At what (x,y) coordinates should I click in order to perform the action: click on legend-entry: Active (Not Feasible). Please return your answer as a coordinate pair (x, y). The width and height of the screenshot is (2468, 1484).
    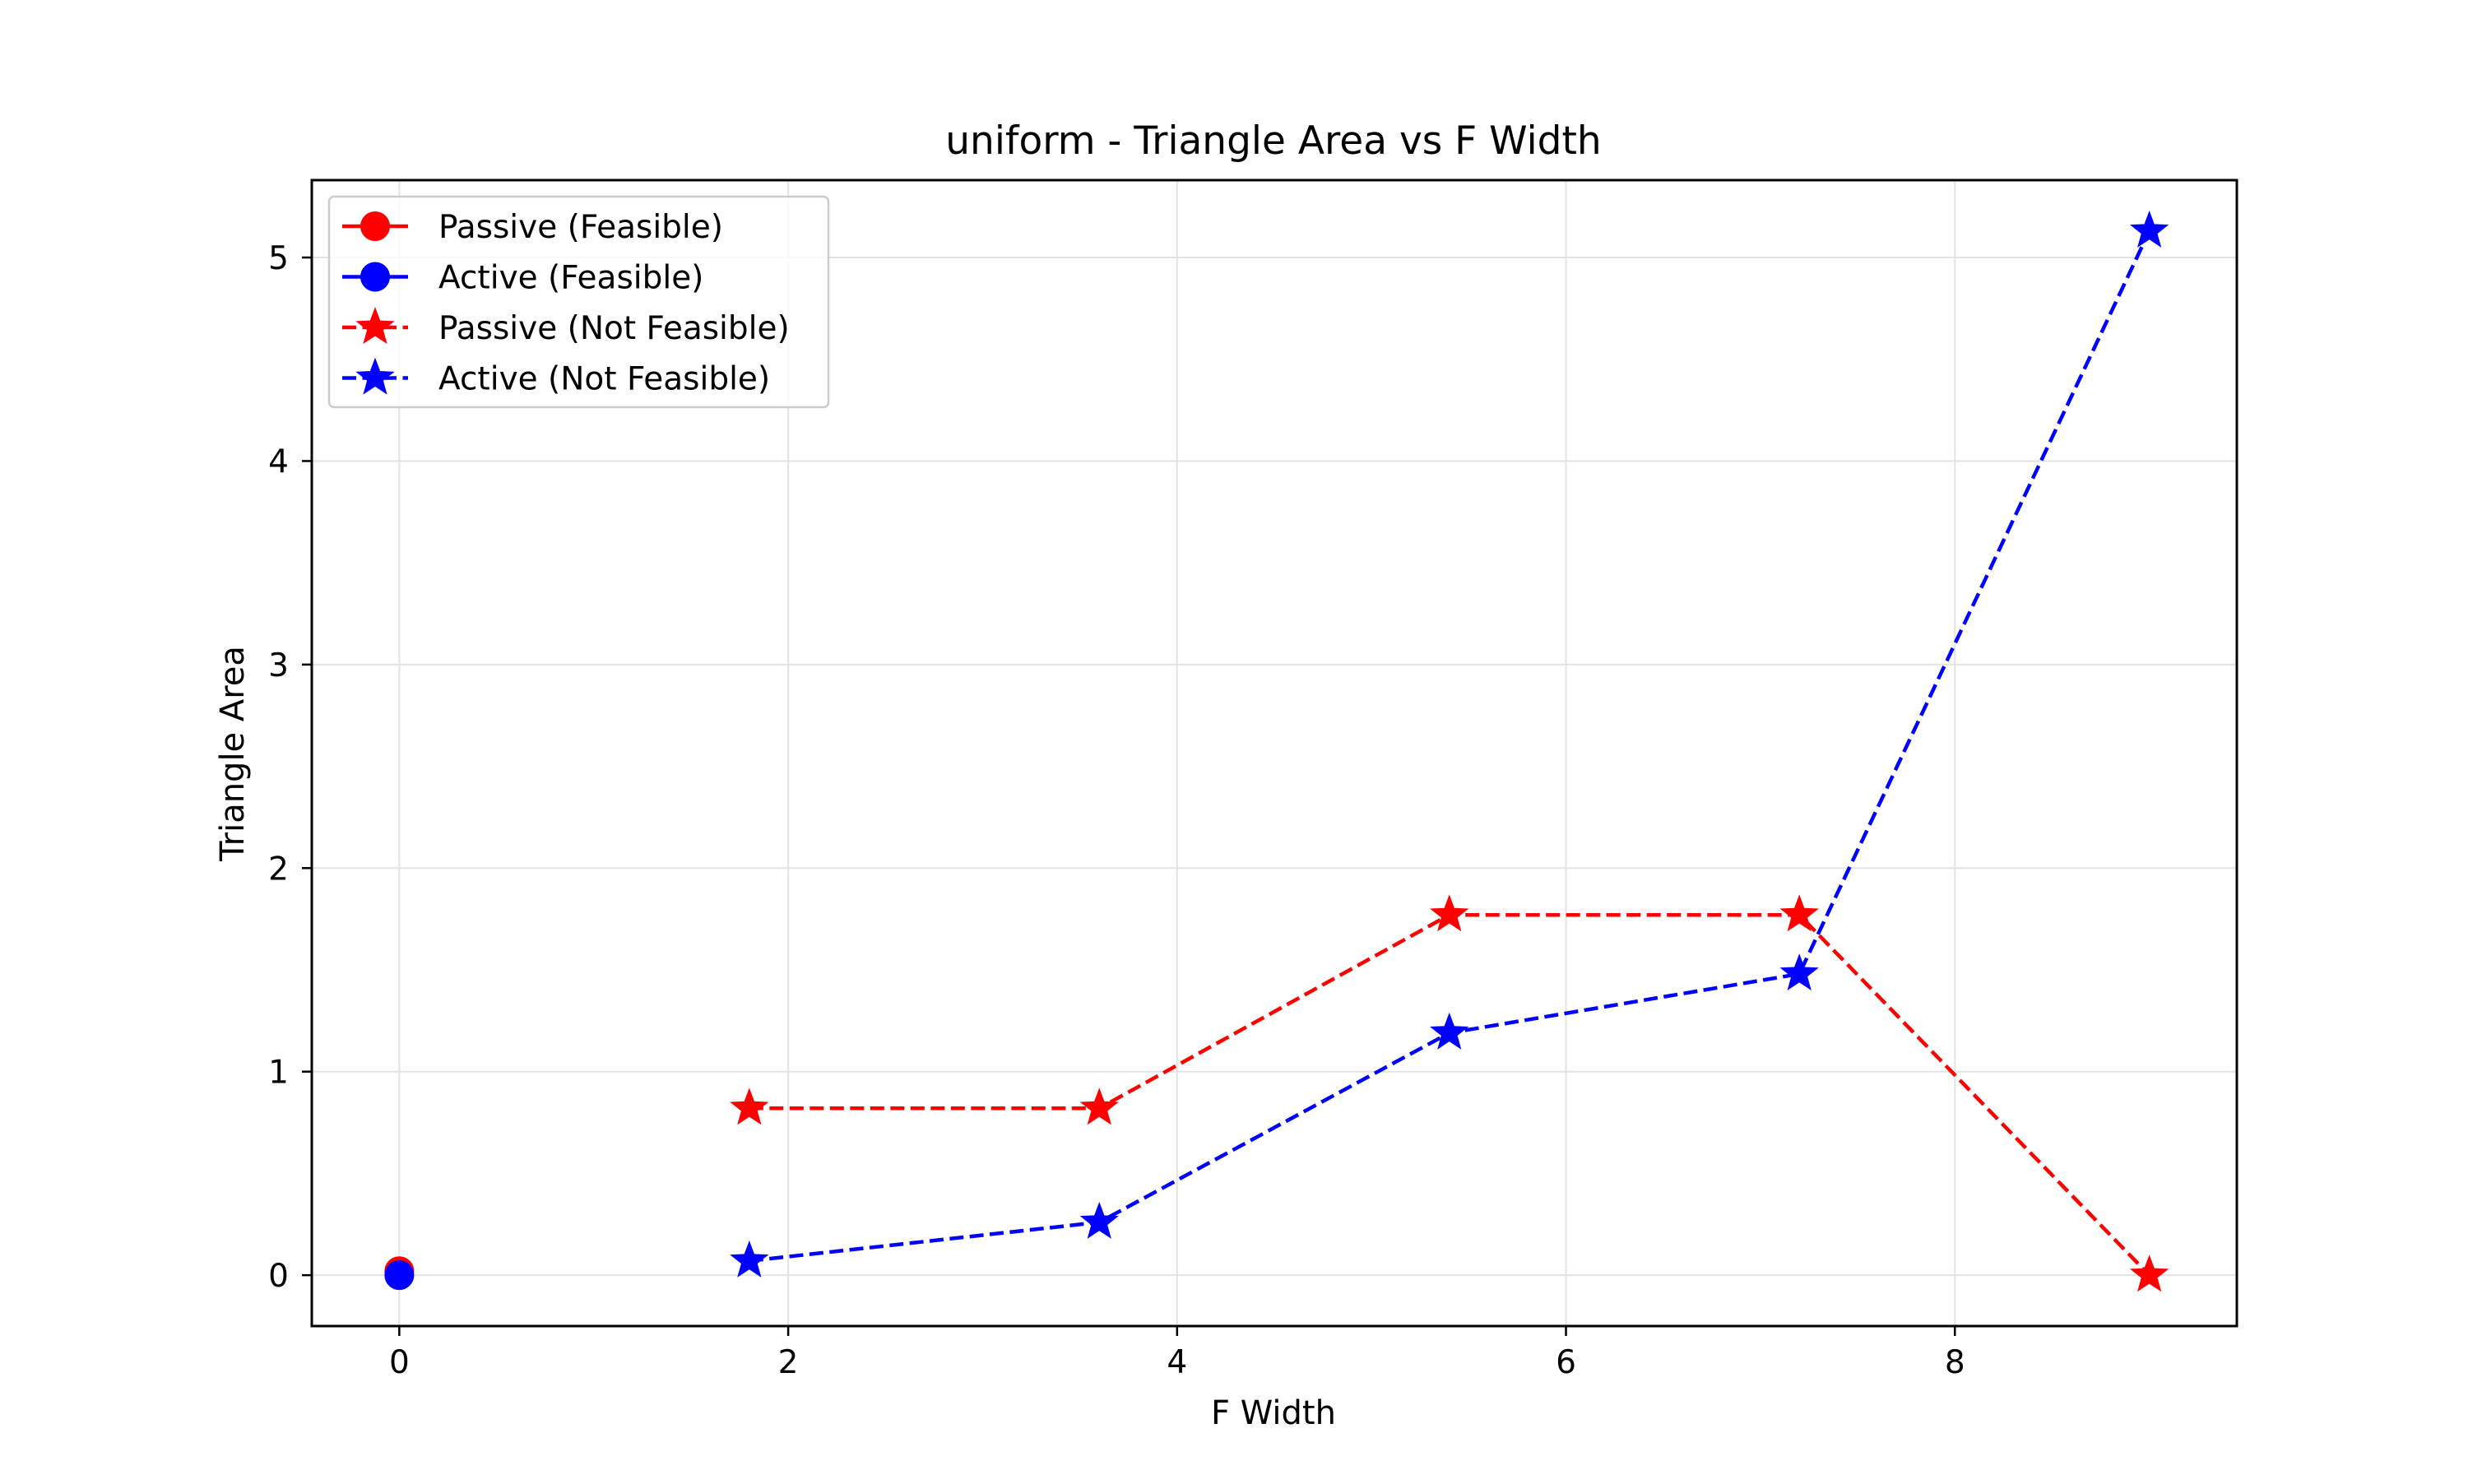
    Looking at the image, I should click on (556, 377).